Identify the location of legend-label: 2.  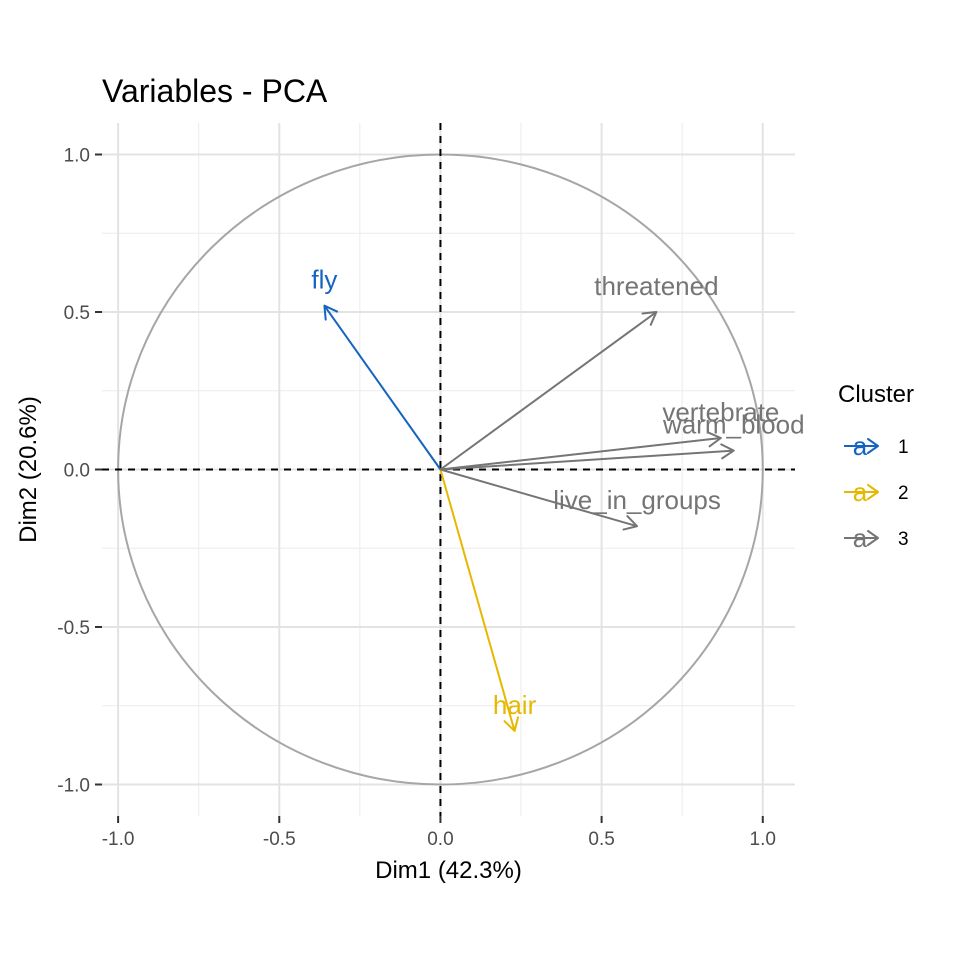
(903, 493).